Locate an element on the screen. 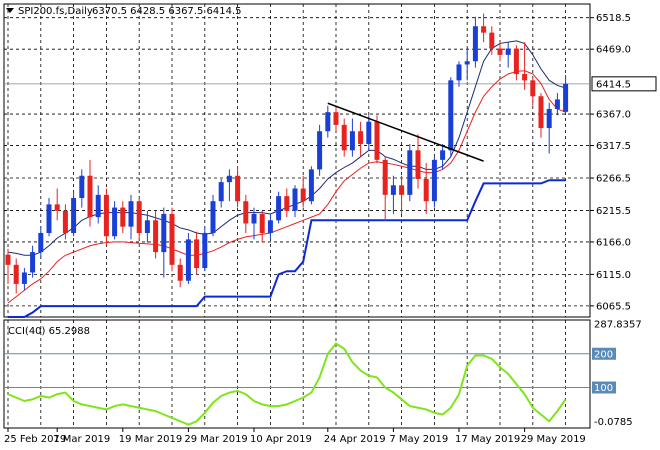 Image resolution: width=660 pixels, height=450 pixels. cci-level-box is located at coordinates (604, 353).